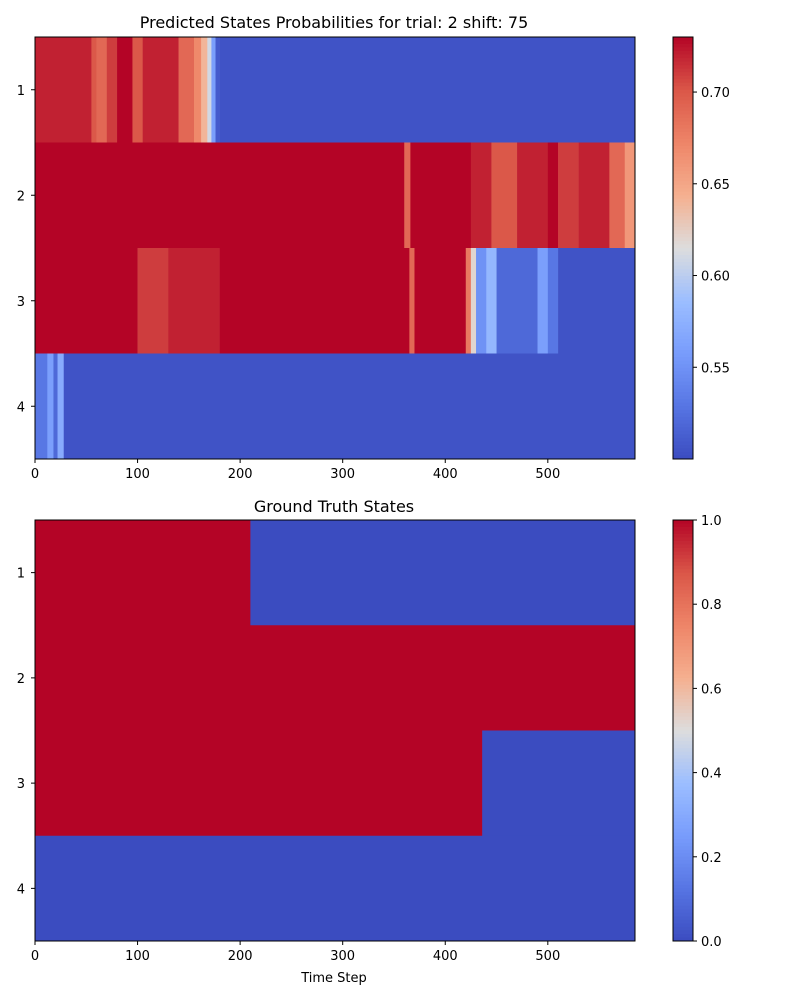  Describe the element at coordinates (342, 474) in the screenshot. I see `x-tick-label: 300` at that location.